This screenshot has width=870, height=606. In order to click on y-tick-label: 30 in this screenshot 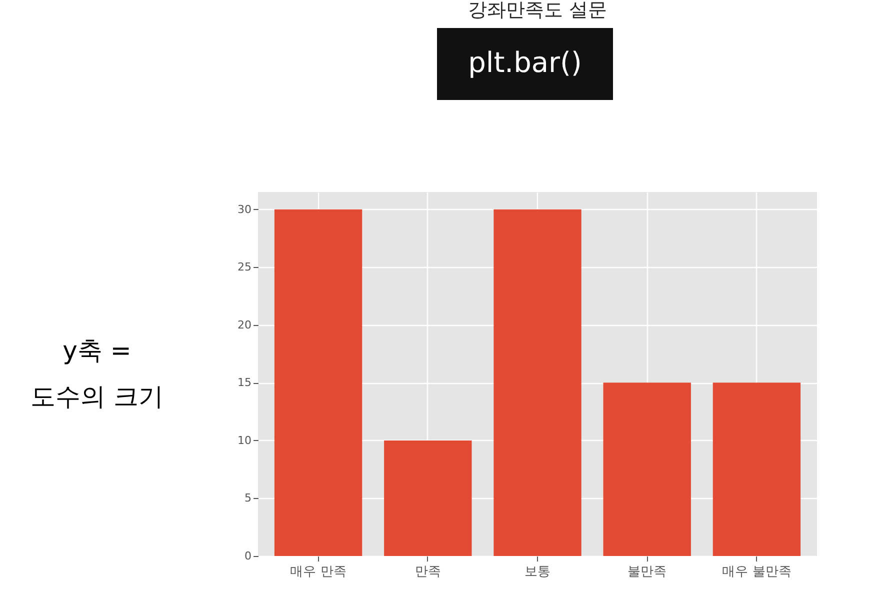, I will do `click(245, 209)`.